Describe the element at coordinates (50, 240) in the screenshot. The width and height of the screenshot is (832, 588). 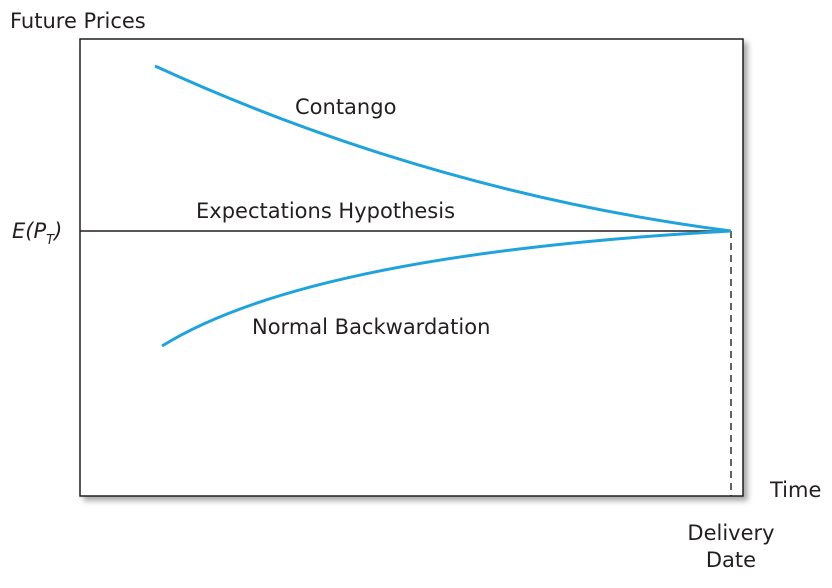
I see `ep-subscript: T` at that location.